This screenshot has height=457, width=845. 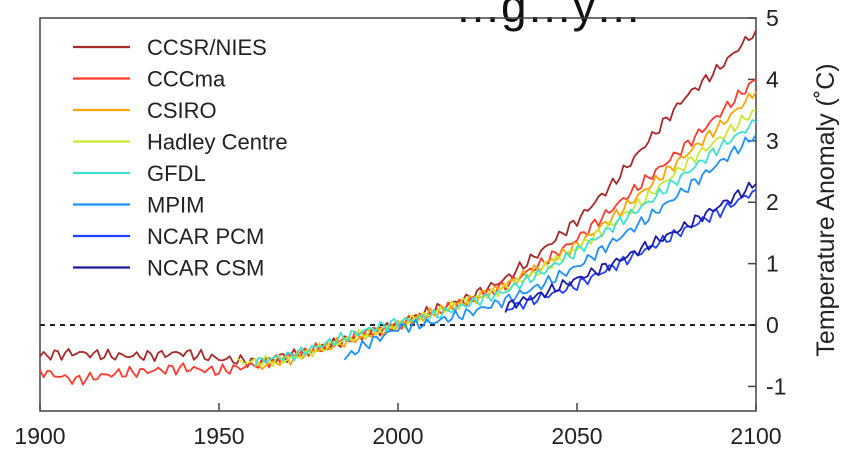 What do you see at coordinates (772, 141) in the screenshot?
I see `y-tick-label: 3` at bounding box center [772, 141].